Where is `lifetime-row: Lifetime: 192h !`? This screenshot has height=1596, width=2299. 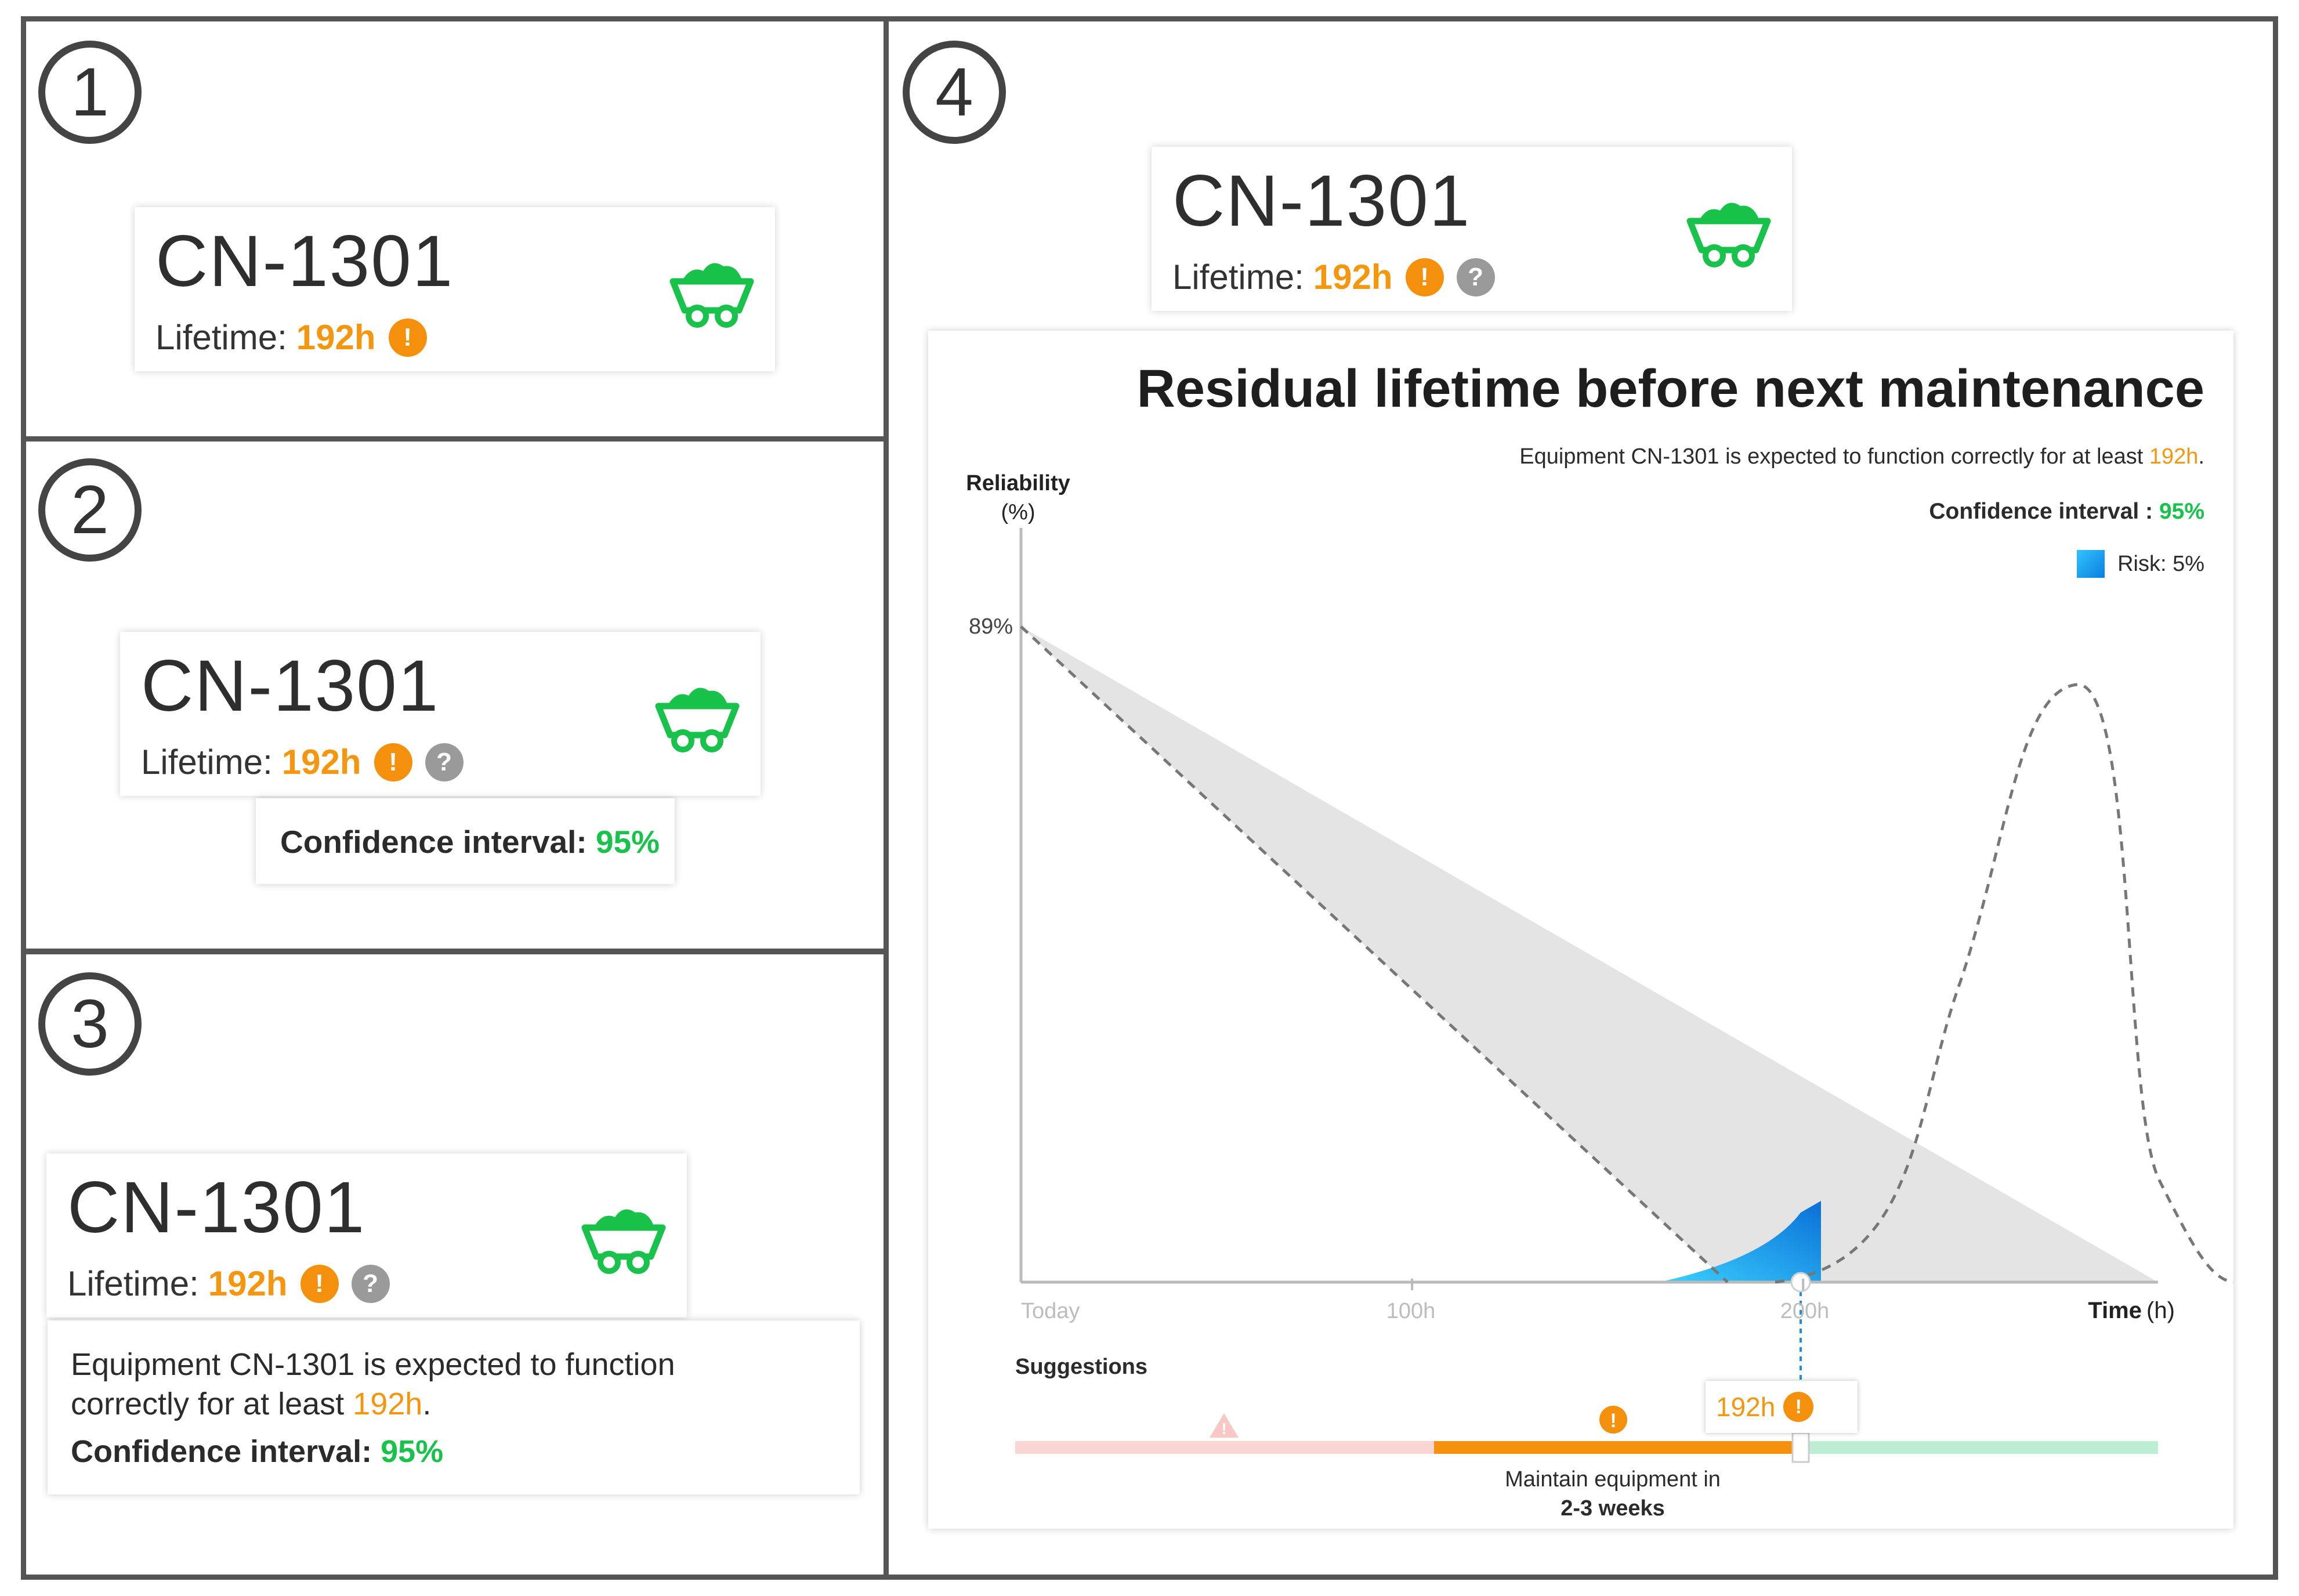 lifetime-row: Lifetime: 192h ! is located at coordinates (291, 337).